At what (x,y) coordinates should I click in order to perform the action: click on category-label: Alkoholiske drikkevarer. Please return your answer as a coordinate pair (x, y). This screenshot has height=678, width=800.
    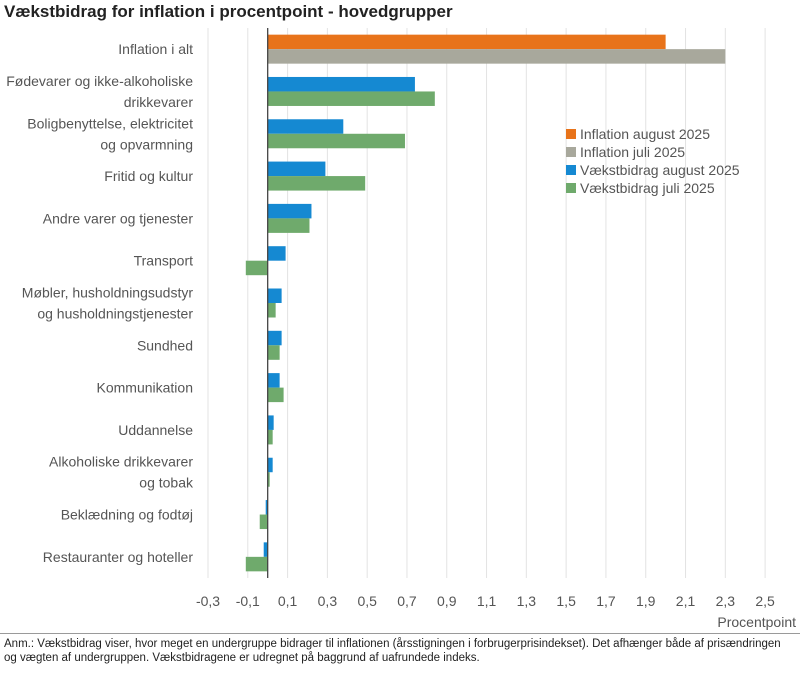
    Looking at the image, I should click on (121, 462).